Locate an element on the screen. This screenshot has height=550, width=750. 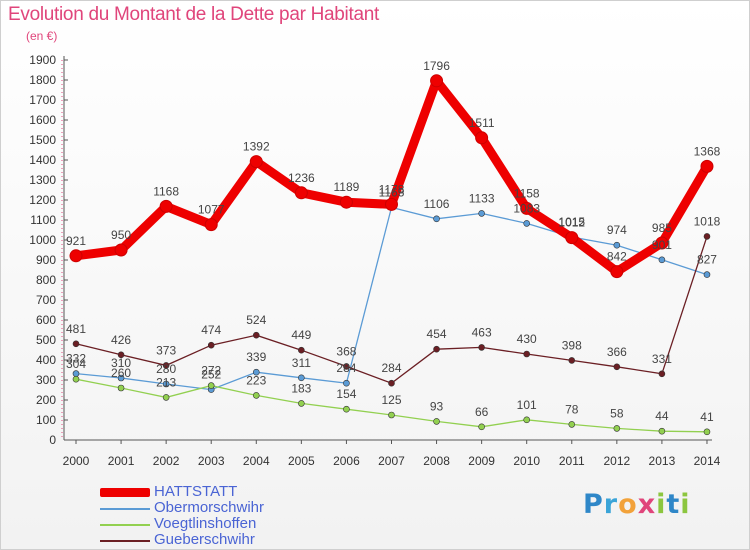
logo-letter: x is located at coordinates (647, 504).